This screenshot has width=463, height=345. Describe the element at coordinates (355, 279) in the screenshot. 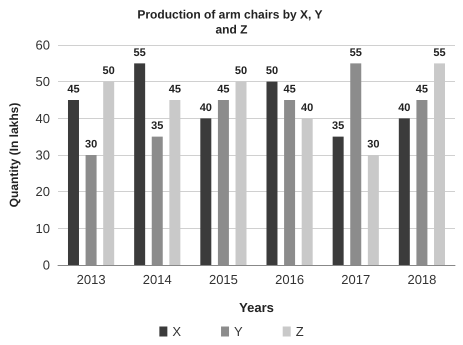

I see `x-tick-label: 2017` at that location.